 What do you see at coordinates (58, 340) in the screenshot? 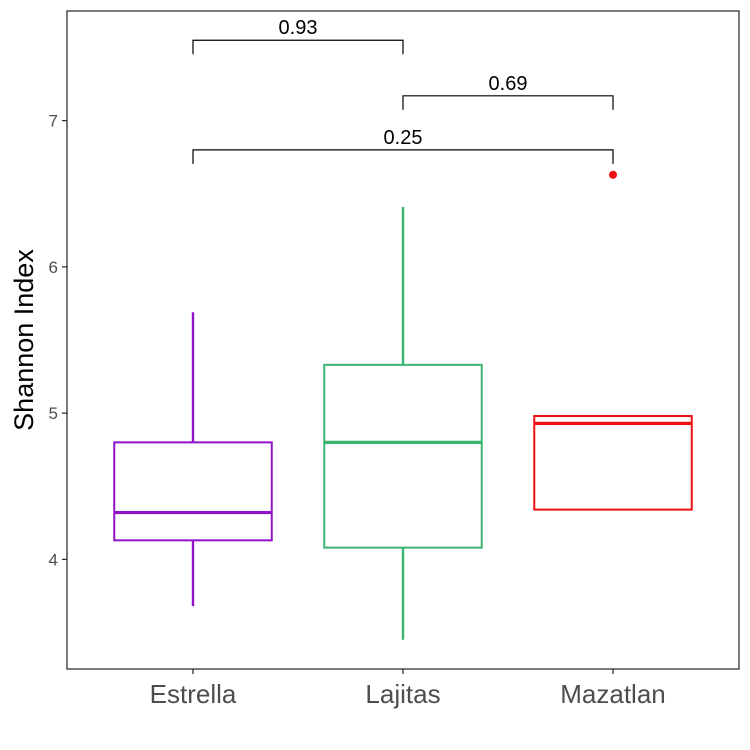
I see `y-axis: 4 5 6 7` at bounding box center [58, 340].